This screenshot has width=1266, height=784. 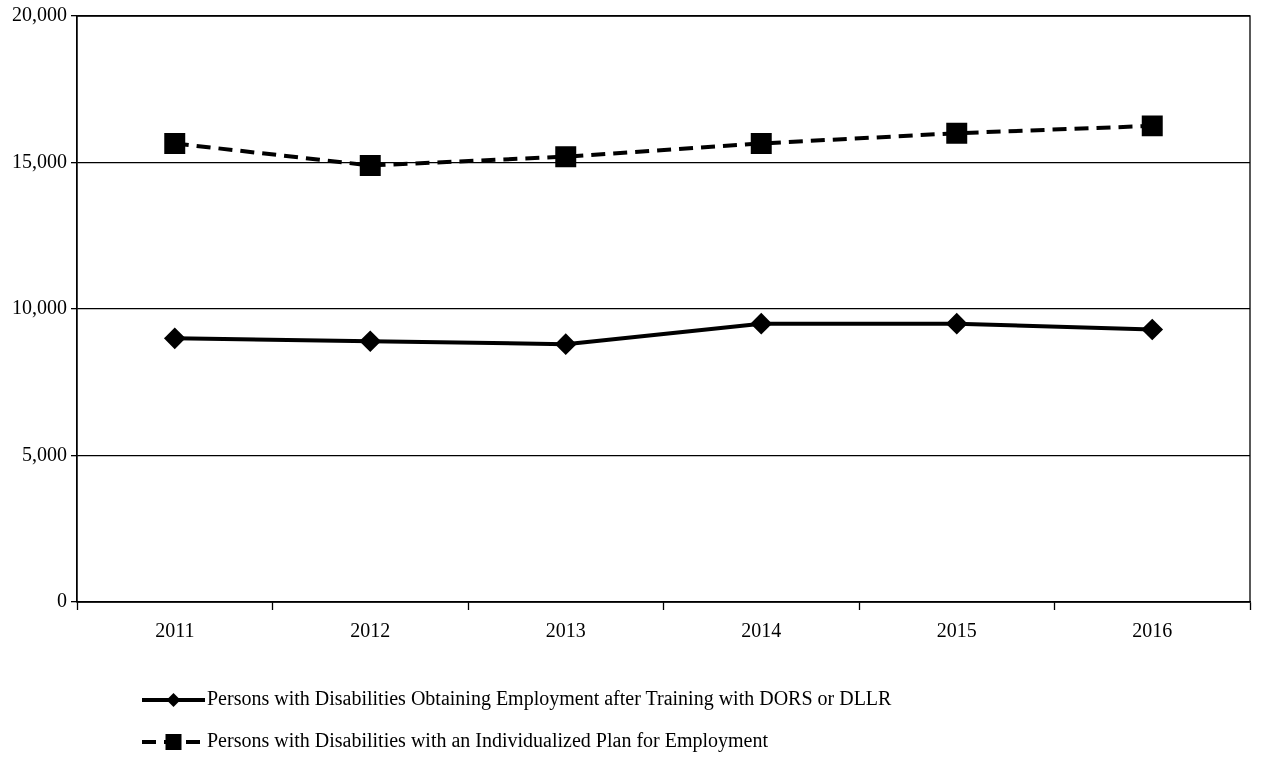 I want to click on legend-label: Persons with Disabilities with an Individualized Plan for Employment, so click(x=488, y=741).